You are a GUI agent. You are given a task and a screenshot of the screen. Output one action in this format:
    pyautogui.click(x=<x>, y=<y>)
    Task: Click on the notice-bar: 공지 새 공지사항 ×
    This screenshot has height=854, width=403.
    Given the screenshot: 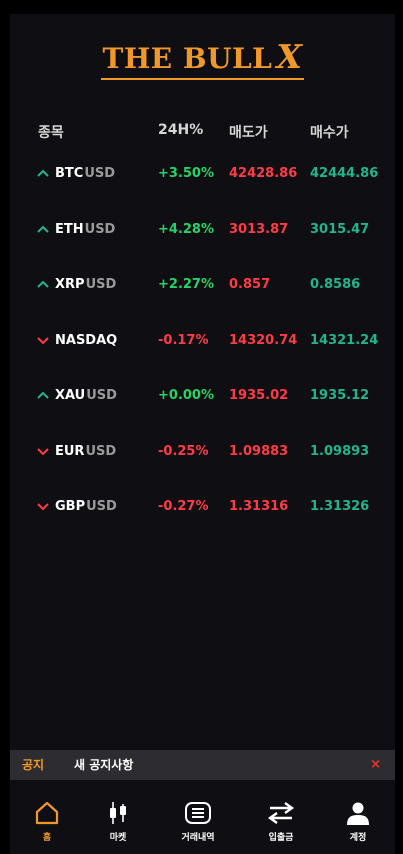 What is the action you would take?
    pyautogui.click(x=202, y=765)
    